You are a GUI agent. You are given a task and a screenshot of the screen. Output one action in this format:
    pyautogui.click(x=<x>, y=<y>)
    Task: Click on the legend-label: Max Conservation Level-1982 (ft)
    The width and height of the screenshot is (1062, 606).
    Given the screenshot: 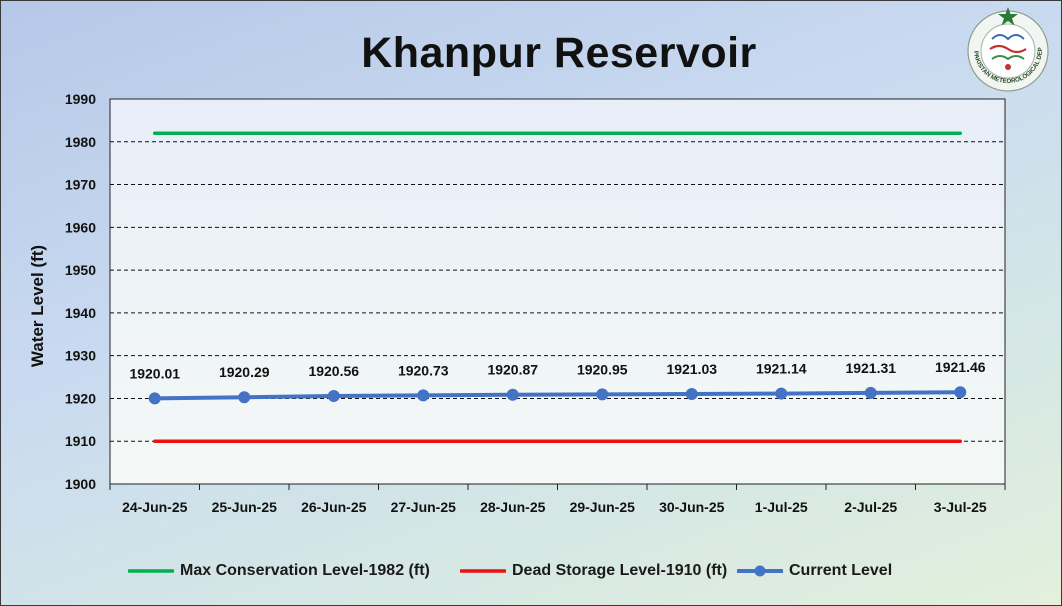 What is the action you would take?
    pyautogui.click(x=305, y=570)
    